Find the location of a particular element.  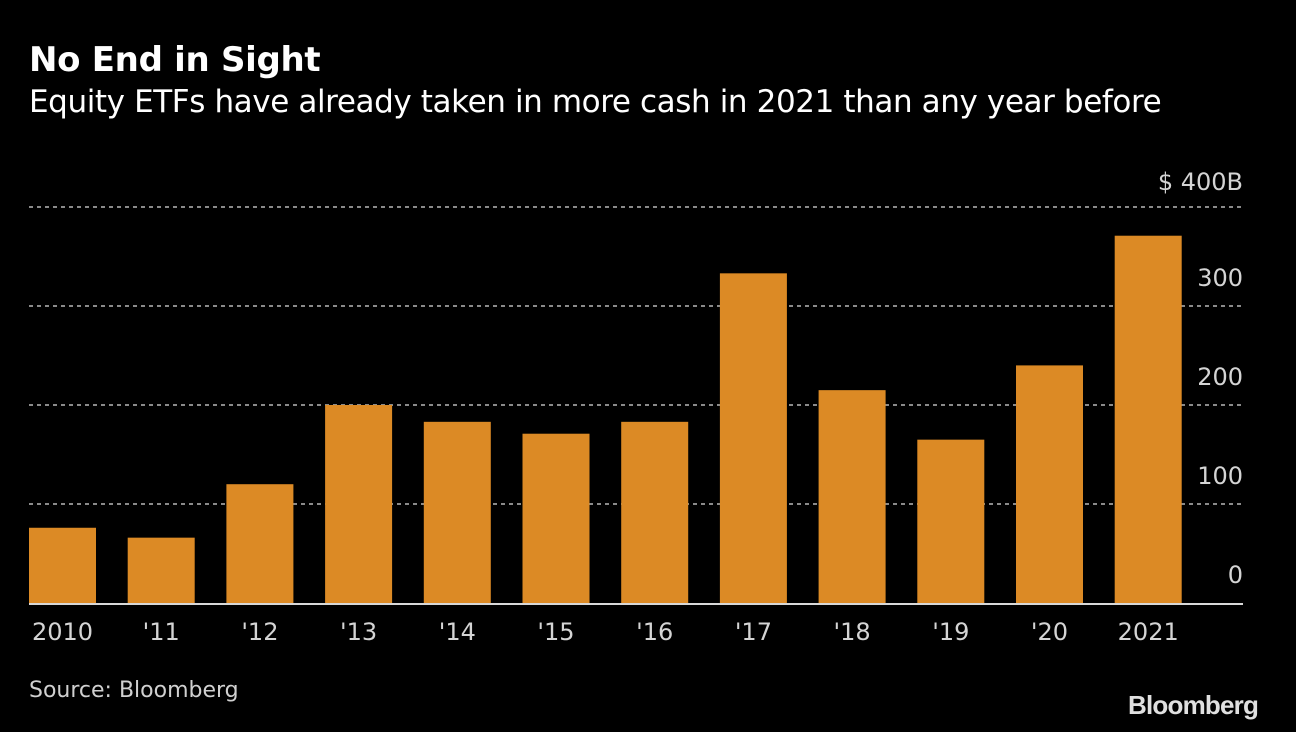

x-tick-label: '15 is located at coordinates (555, 632).